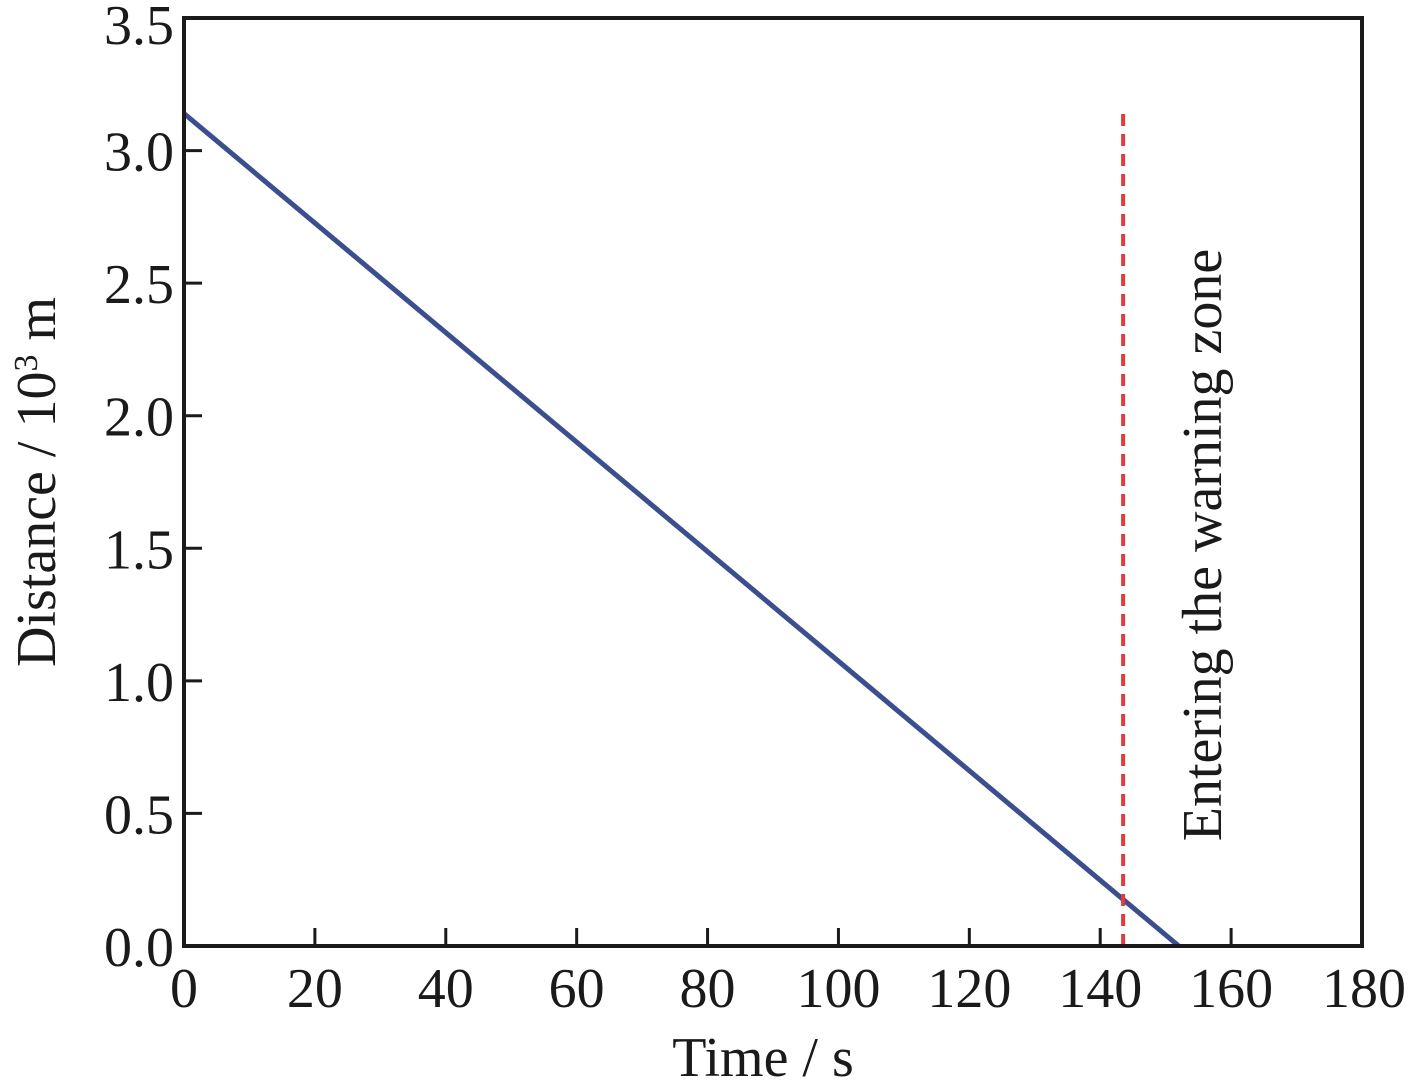  I want to click on x-tick-label: 140, so click(1100, 989).